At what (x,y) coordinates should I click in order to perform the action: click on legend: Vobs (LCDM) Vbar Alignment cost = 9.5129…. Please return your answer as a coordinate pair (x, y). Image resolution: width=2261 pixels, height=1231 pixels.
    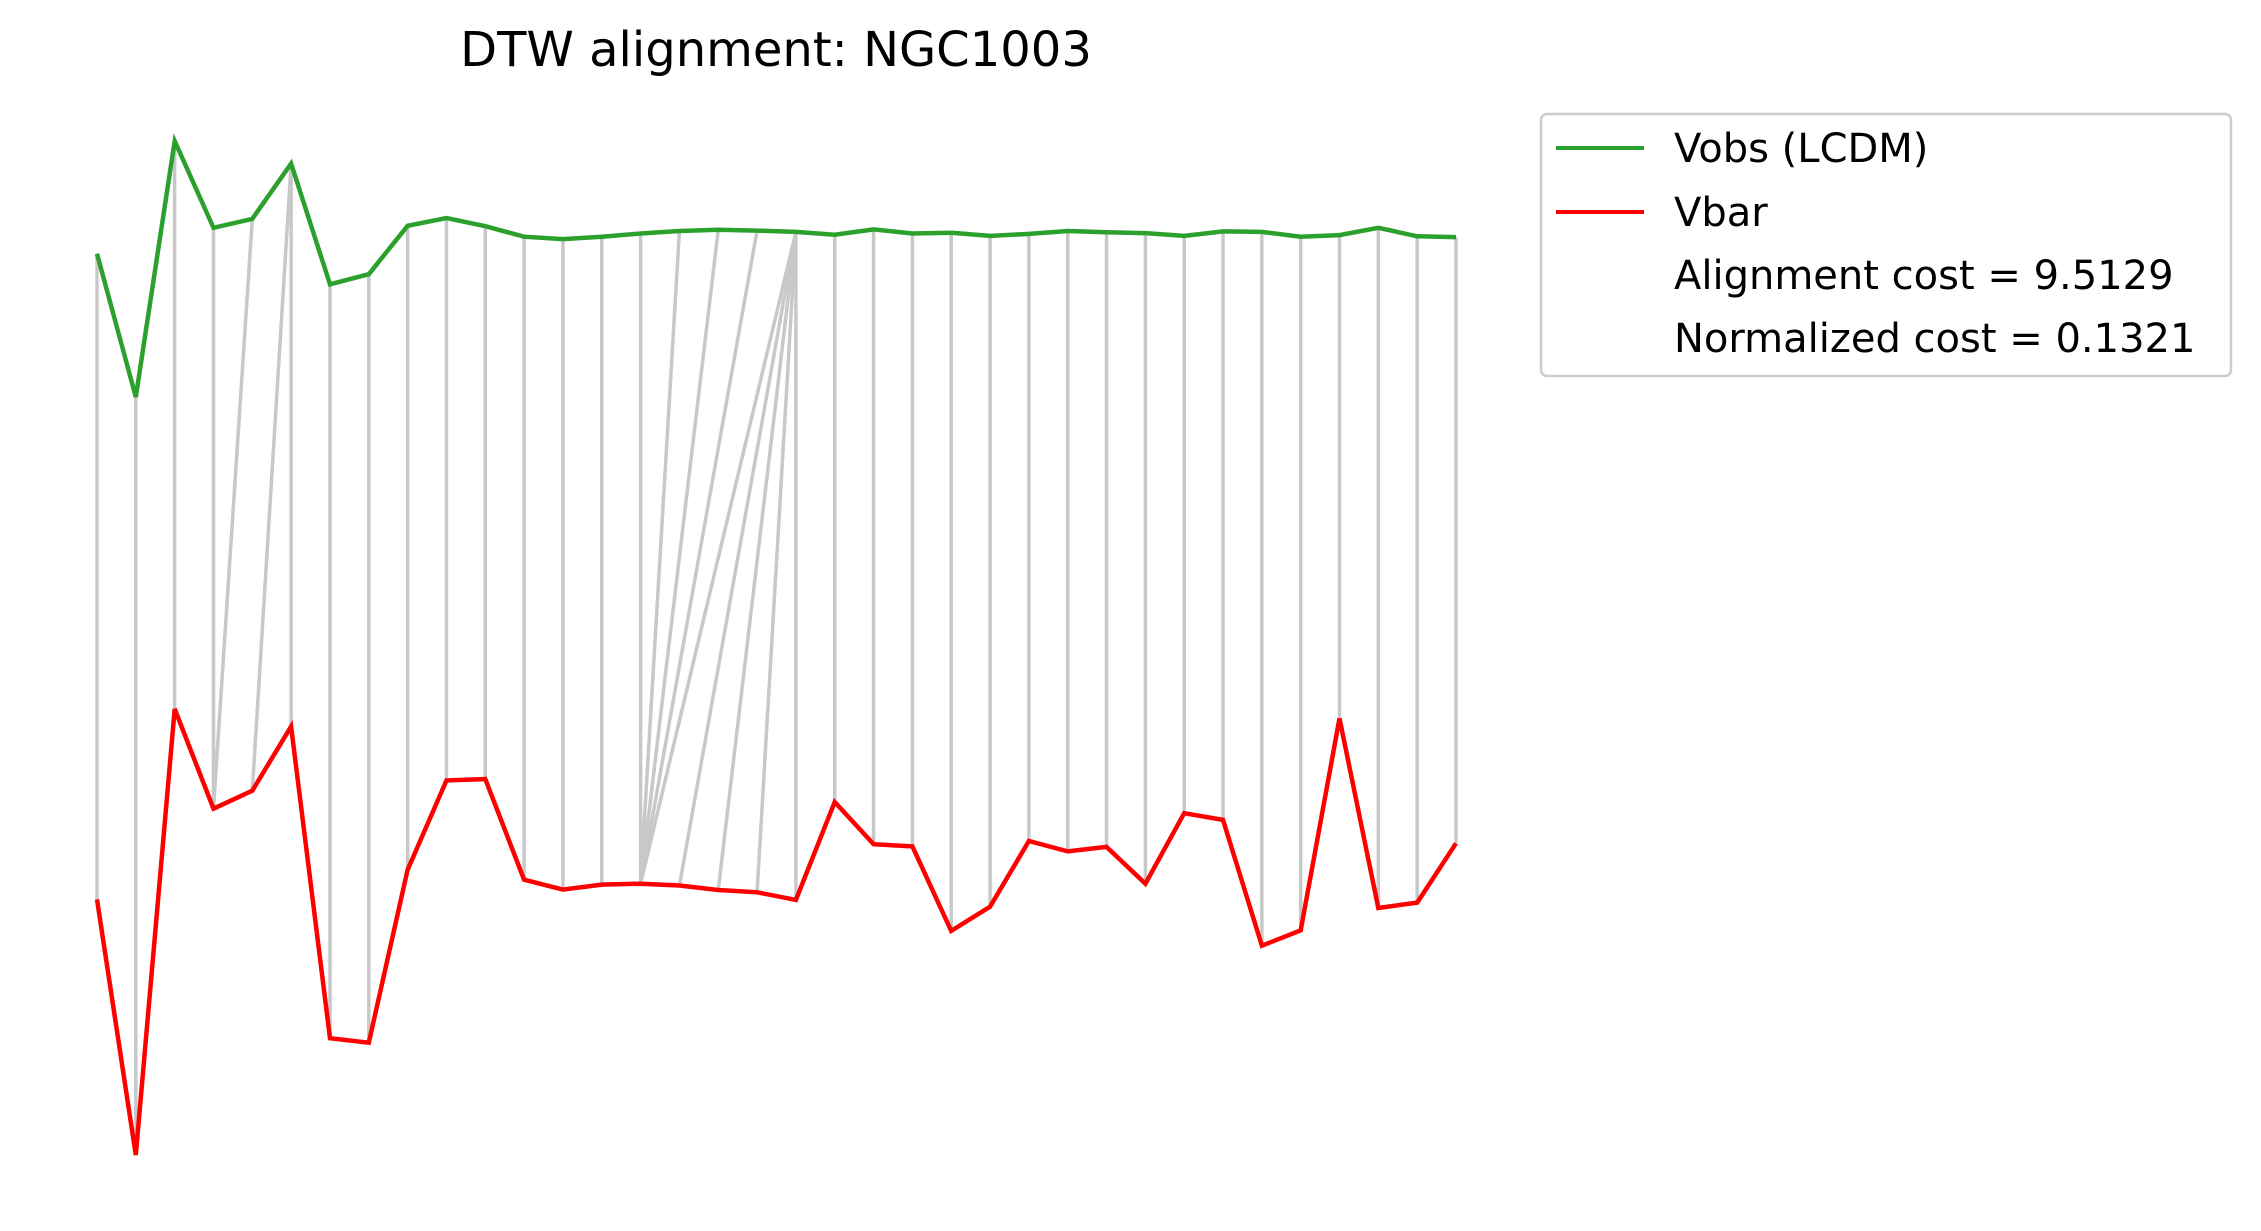
    Looking at the image, I should click on (1886, 245).